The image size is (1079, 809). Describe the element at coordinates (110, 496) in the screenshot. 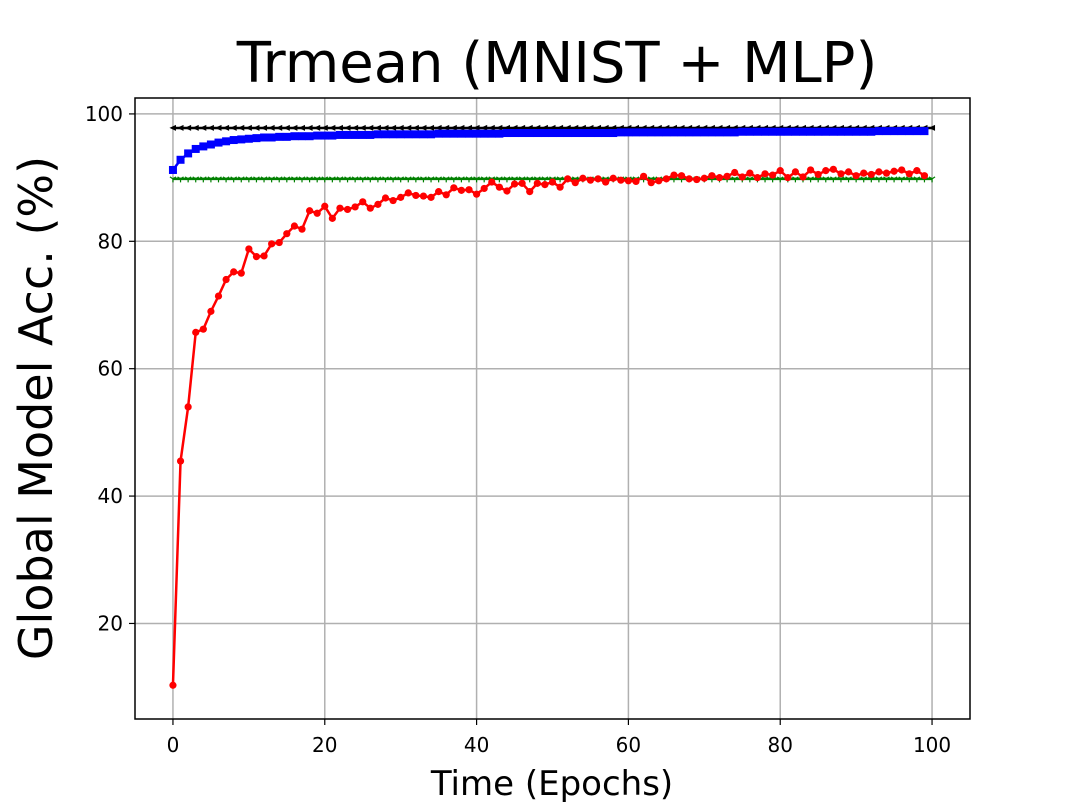

I see `y-tick-label: 40` at that location.